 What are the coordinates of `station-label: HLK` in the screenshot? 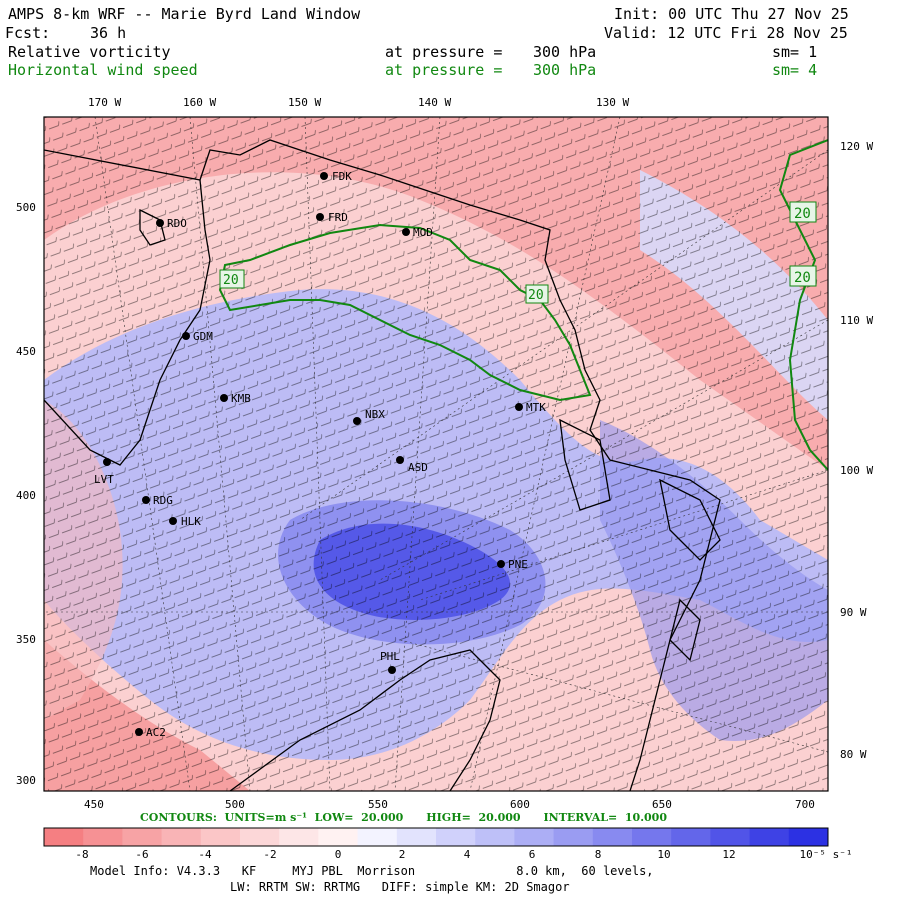 It's located at (191, 521).